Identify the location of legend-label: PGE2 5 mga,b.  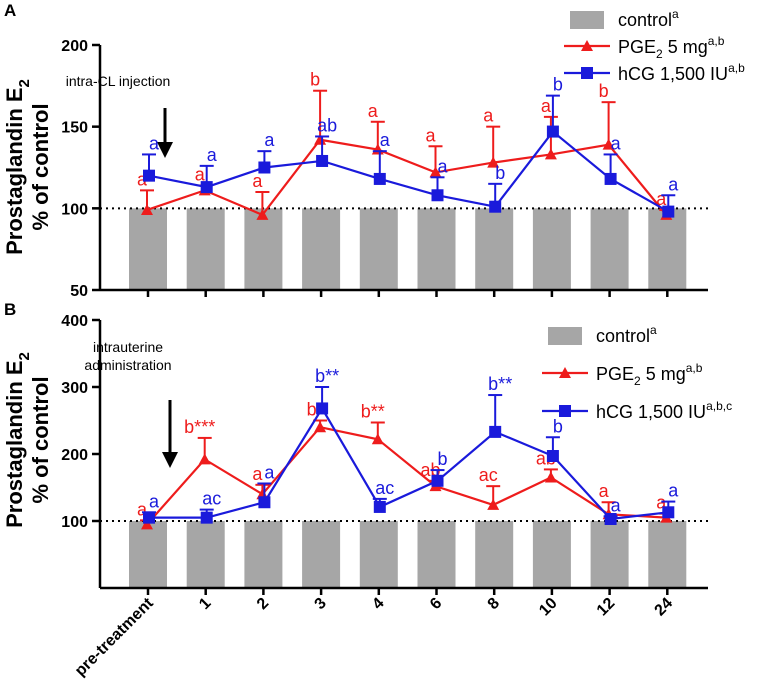
(671, 47).